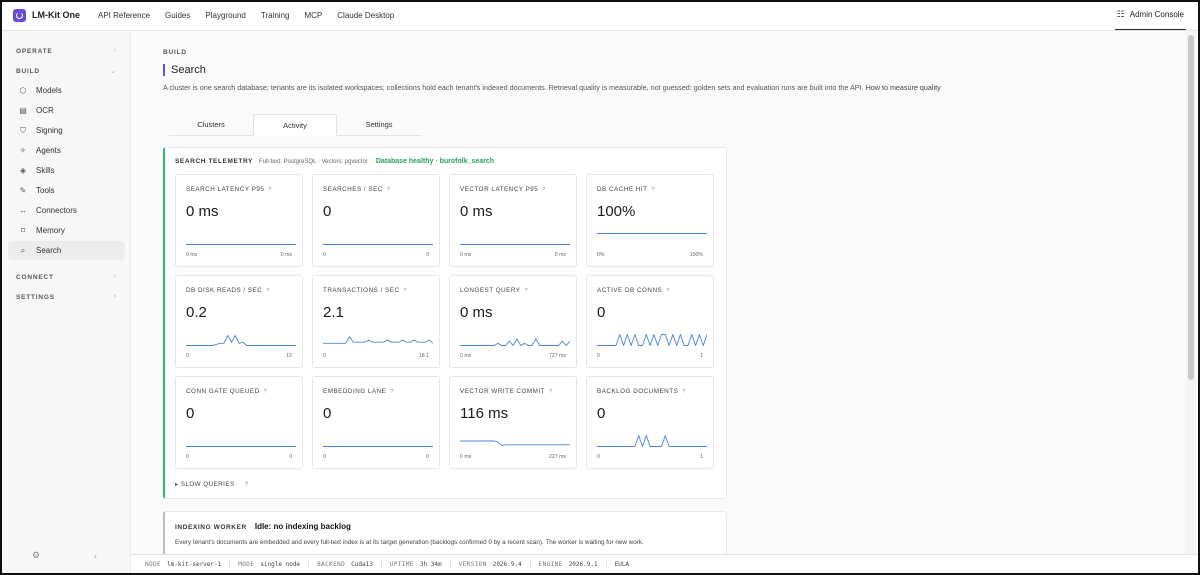 The image size is (1200, 575). Describe the element at coordinates (214, 161) in the screenshot. I see `telemetry-title: SEARCH TELEMETRY` at that location.